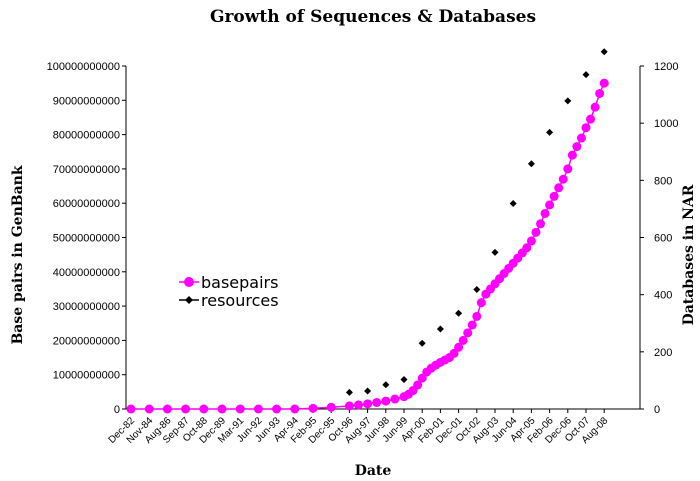 This screenshot has height=481, width=700. I want to click on right-tick-label: 1200, so click(666, 67).